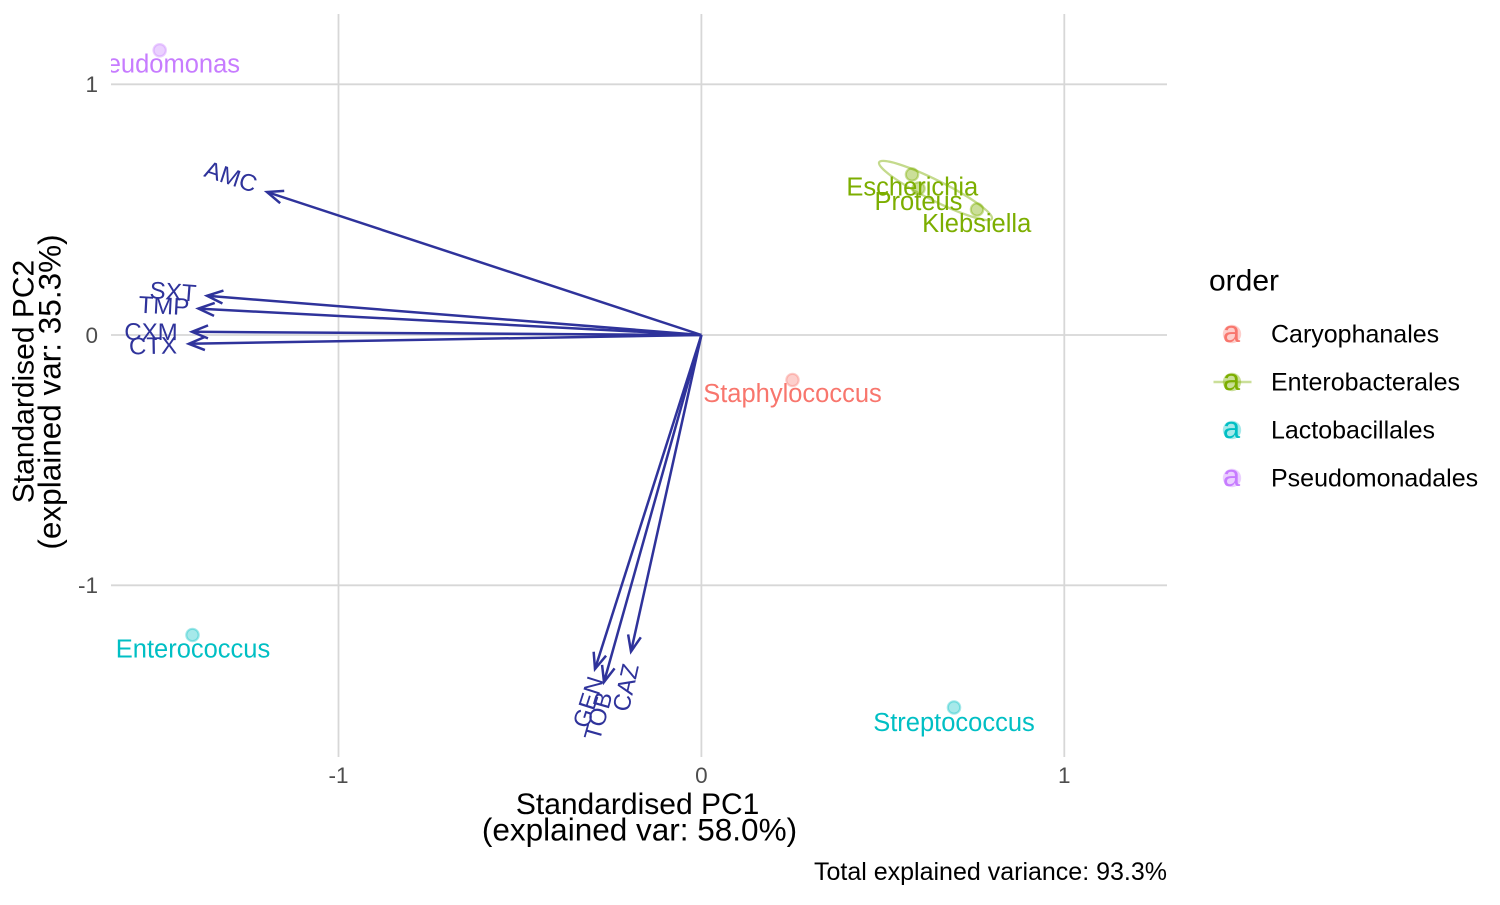  What do you see at coordinates (1244, 281) in the screenshot?
I see `svg-text: order` at bounding box center [1244, 281].